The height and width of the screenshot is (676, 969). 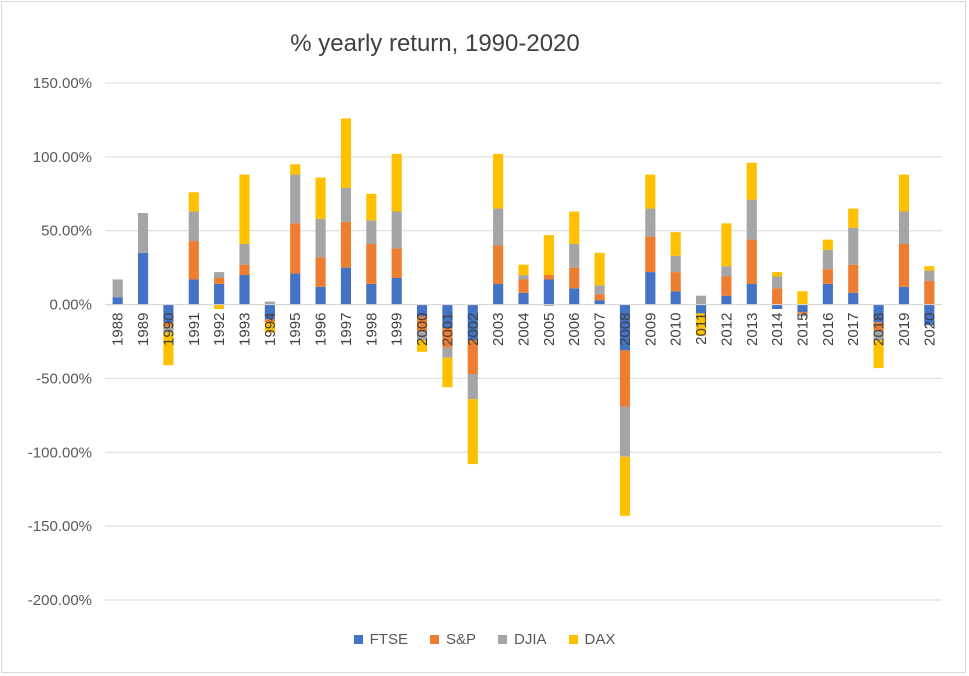 What do you see at coordinates (346, 329) in the screenshot?
I see `x-tick-label: 1997` at bounding box center [346, 329].